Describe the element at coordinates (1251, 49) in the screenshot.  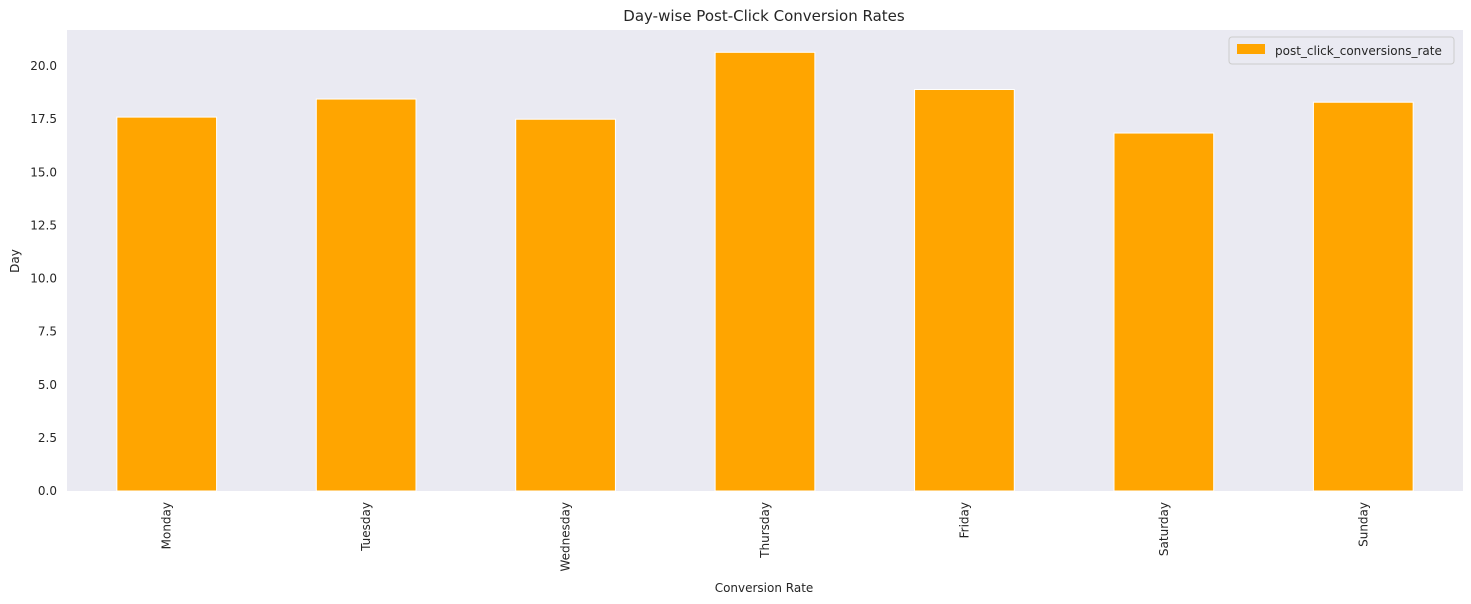
I see `legend-swatch` at that location.